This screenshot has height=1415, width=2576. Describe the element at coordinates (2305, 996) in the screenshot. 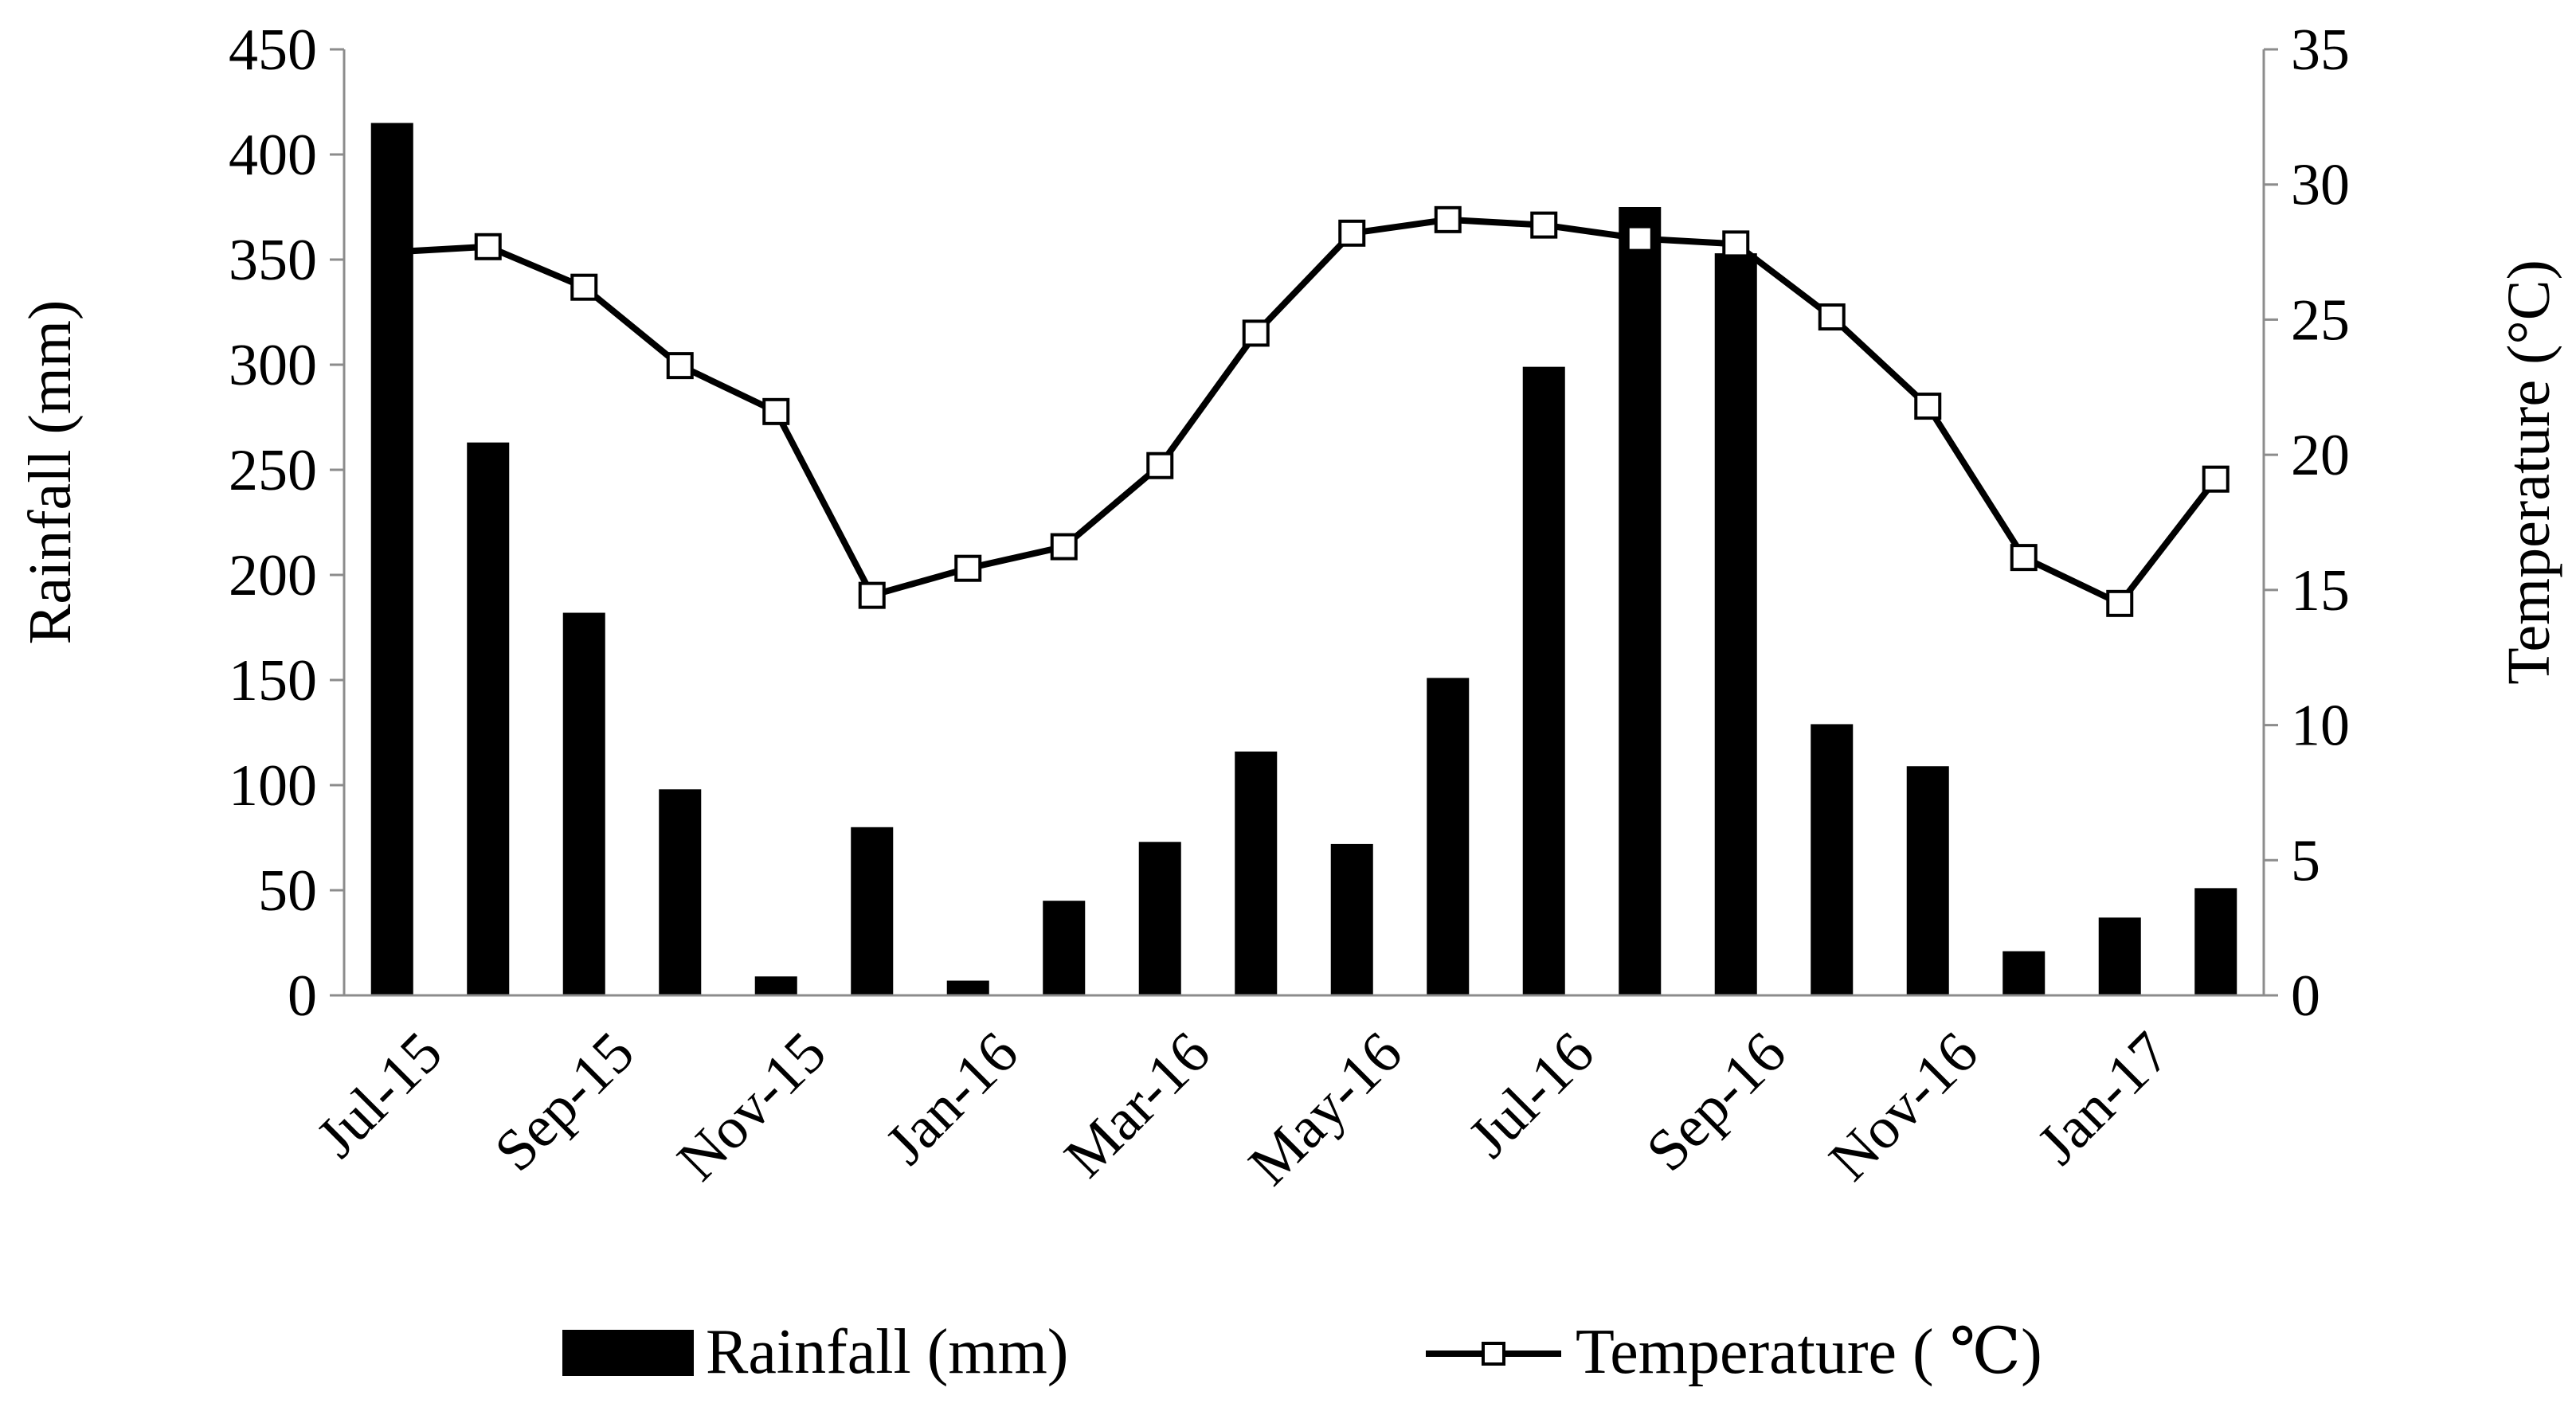

I see `y-right-tick-label: 0` at that location.